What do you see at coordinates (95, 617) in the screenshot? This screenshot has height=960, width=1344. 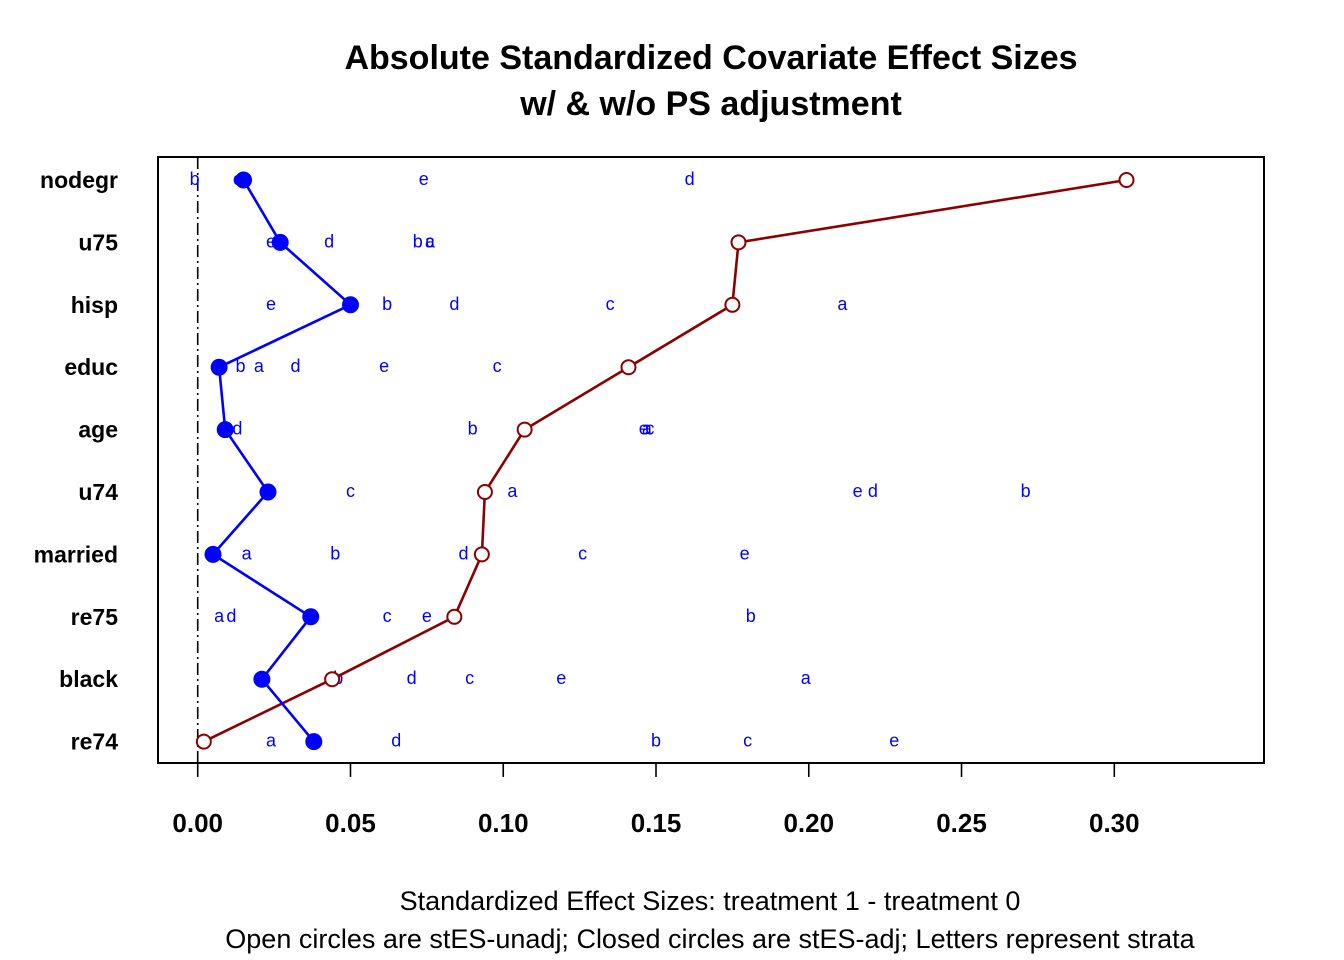 I see `y-label-re75: re75` at bounding box center [95, 617].